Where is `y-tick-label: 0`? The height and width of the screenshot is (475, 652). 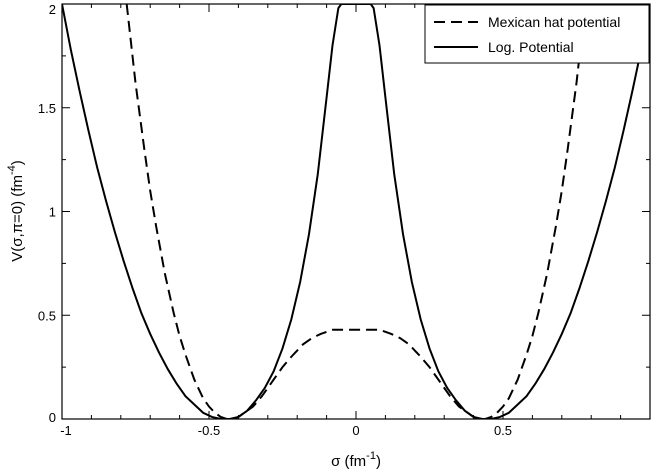 y-tick-label: 0 is located at coordinates (52, 417).